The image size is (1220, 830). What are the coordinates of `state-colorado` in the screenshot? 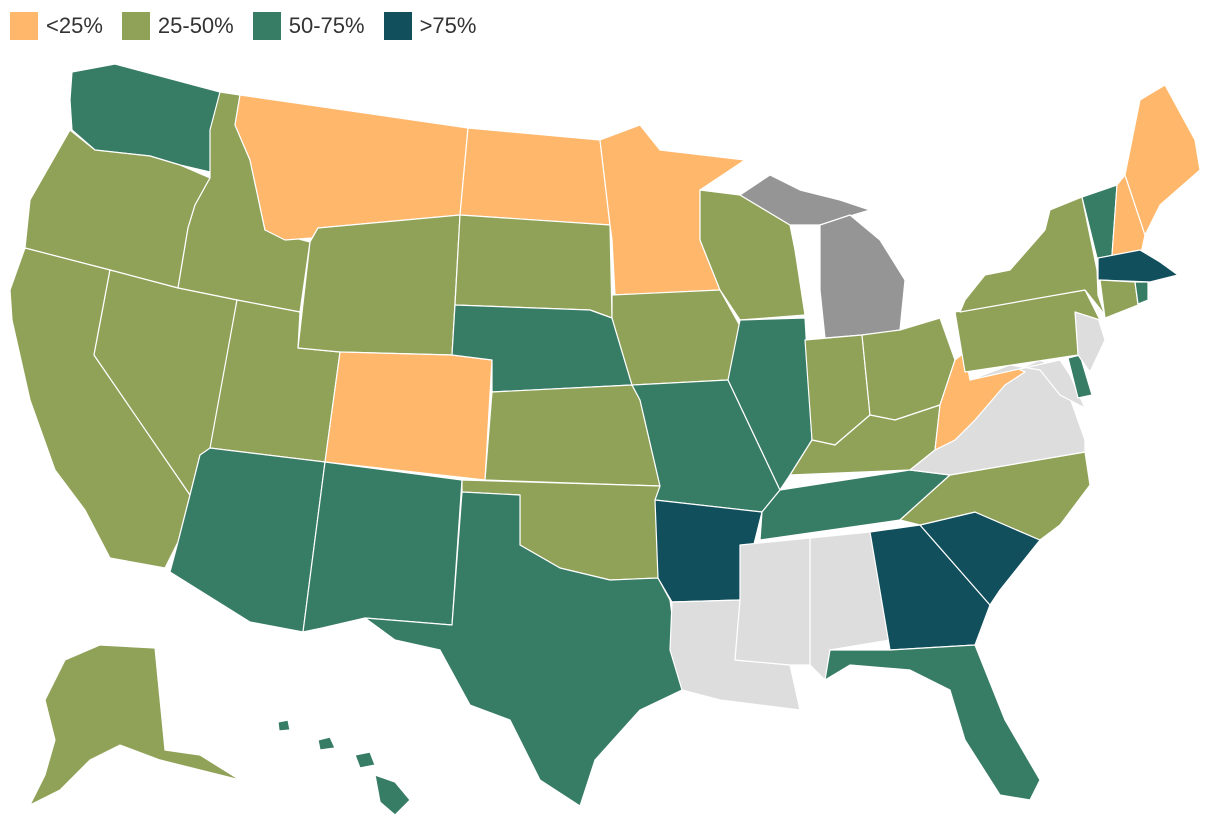 It's located at (408, 416).